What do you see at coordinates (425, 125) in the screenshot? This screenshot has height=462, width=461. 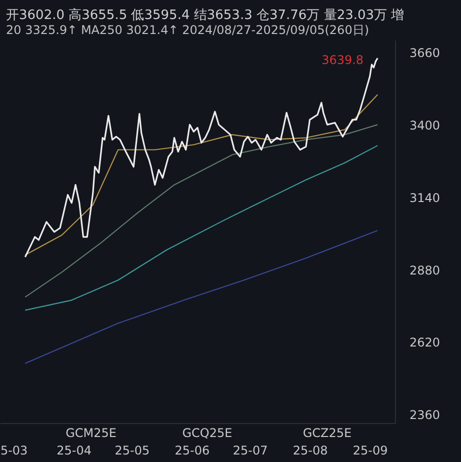 I see `y-tick-label: 3400` at bounding box center [425, 125].